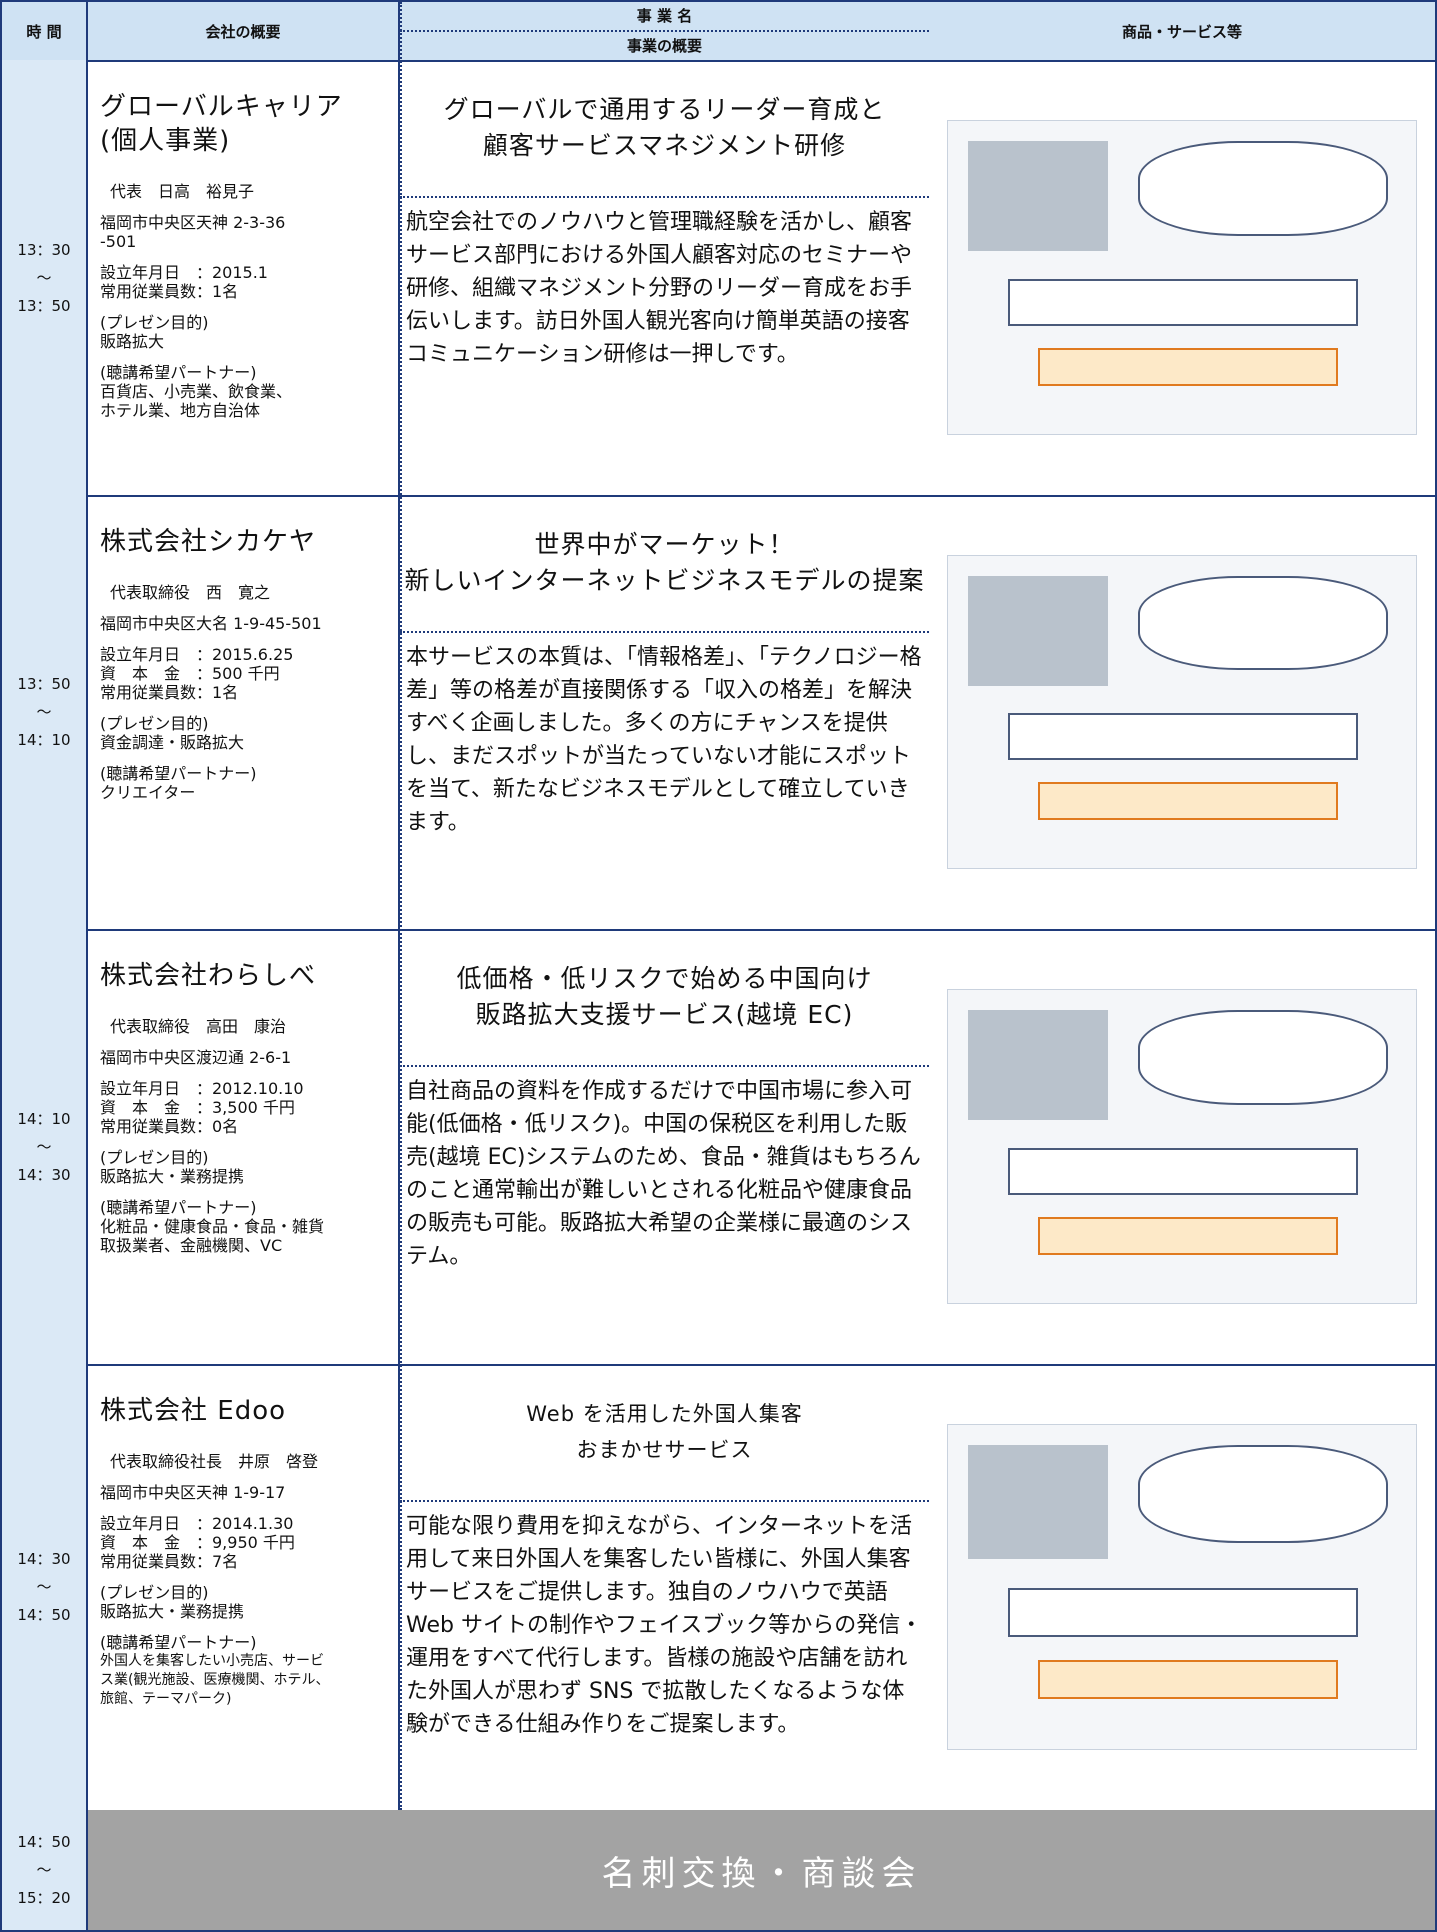  I want to click on detail-line: 福岡市中央区天神 2-3-36, so click(193, 222).